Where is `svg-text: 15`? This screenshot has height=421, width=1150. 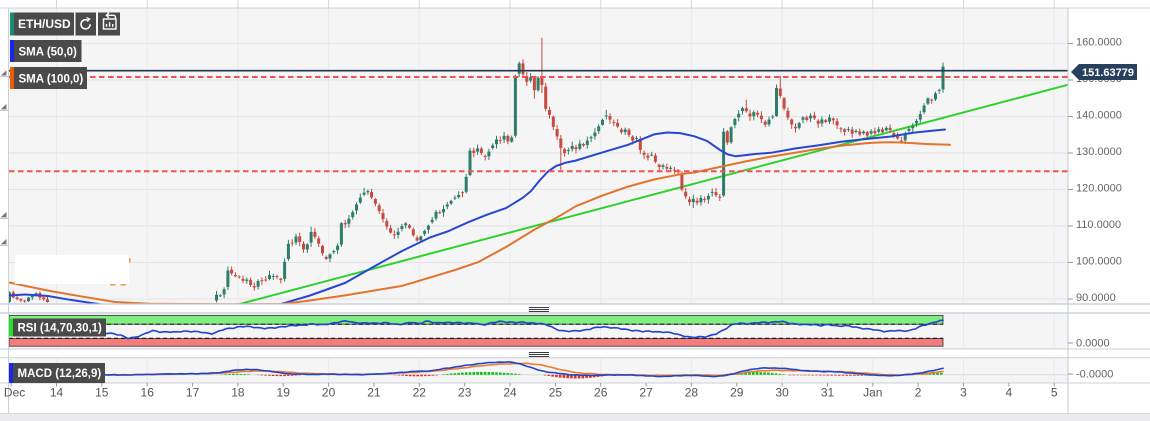
svg-text: 15 is located at coordinates (102, 393).